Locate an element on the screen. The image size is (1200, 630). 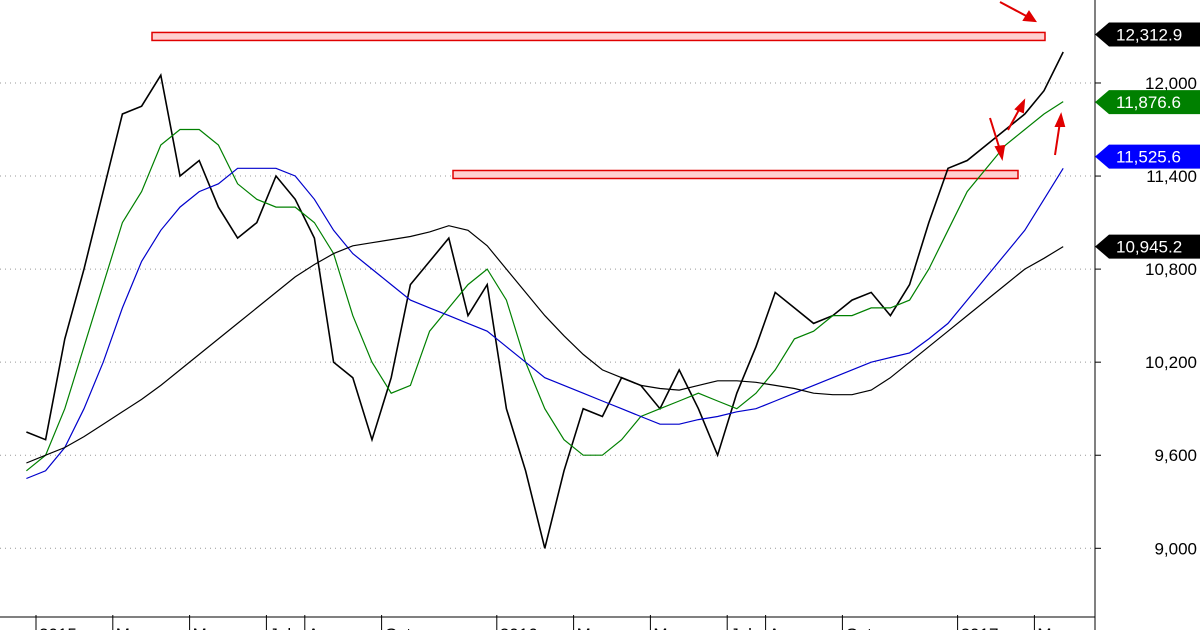
price-tag-label: 11,525.6 is located at coordinates (1148, 157).